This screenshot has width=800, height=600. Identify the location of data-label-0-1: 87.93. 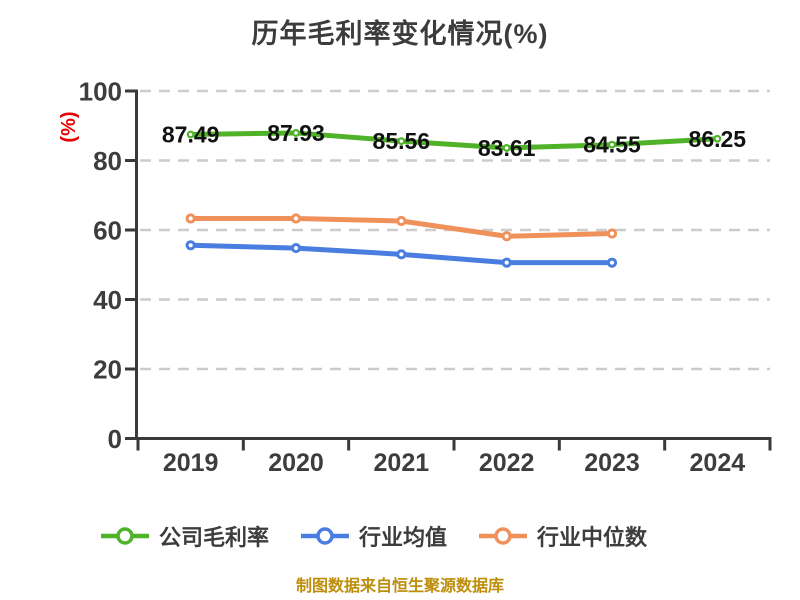
(296, 133).